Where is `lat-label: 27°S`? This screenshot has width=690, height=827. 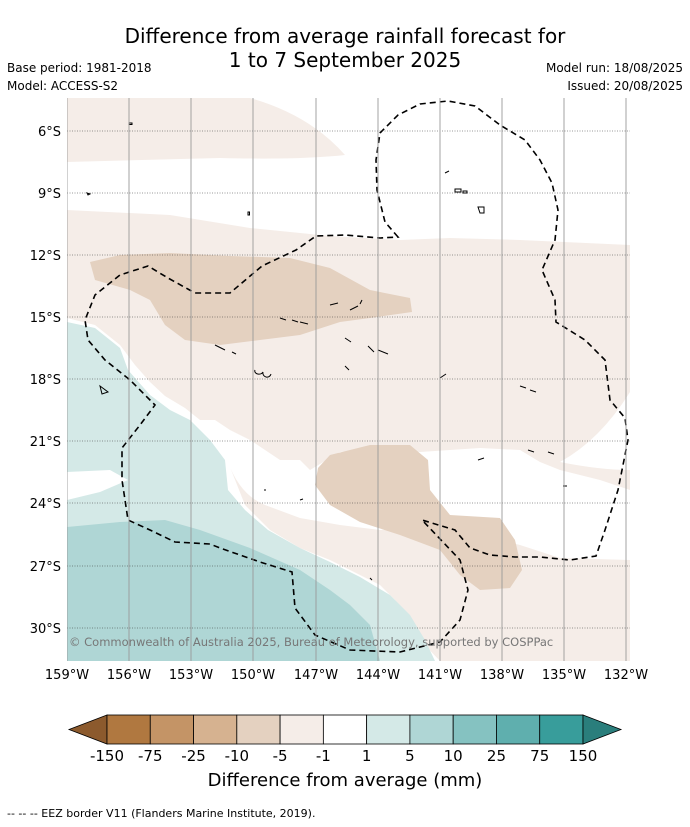 lat-label: 27°S is located at coordinates (45, 567).